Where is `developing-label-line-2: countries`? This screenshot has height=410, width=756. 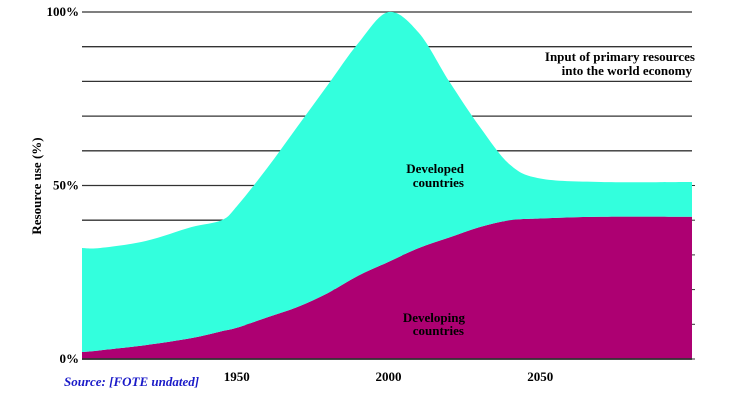 developing-label-line-2: countries is located at coordinates (438, 330).